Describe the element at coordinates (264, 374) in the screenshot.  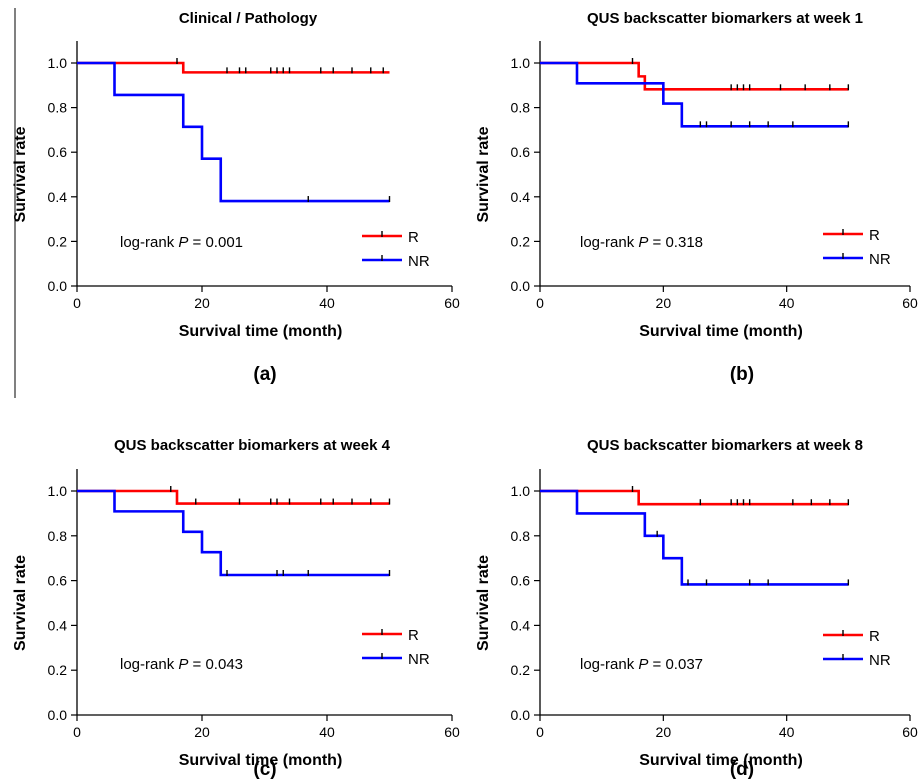
I see `panel-label: (a)` at that location.